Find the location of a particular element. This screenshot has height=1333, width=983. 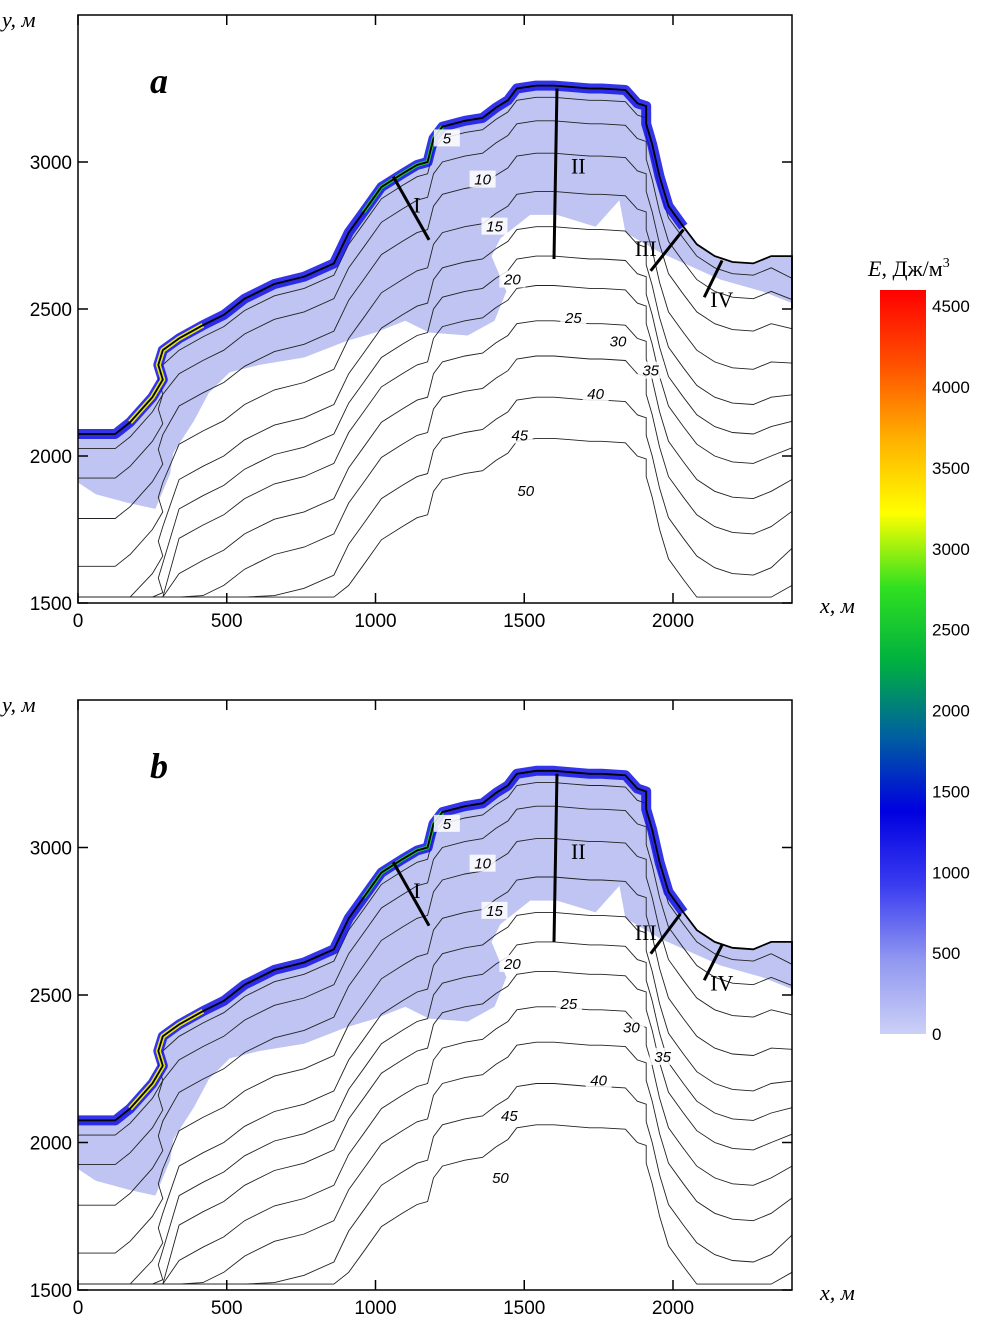

x-tick-label: 0 is located at coordinates (78, 1308).